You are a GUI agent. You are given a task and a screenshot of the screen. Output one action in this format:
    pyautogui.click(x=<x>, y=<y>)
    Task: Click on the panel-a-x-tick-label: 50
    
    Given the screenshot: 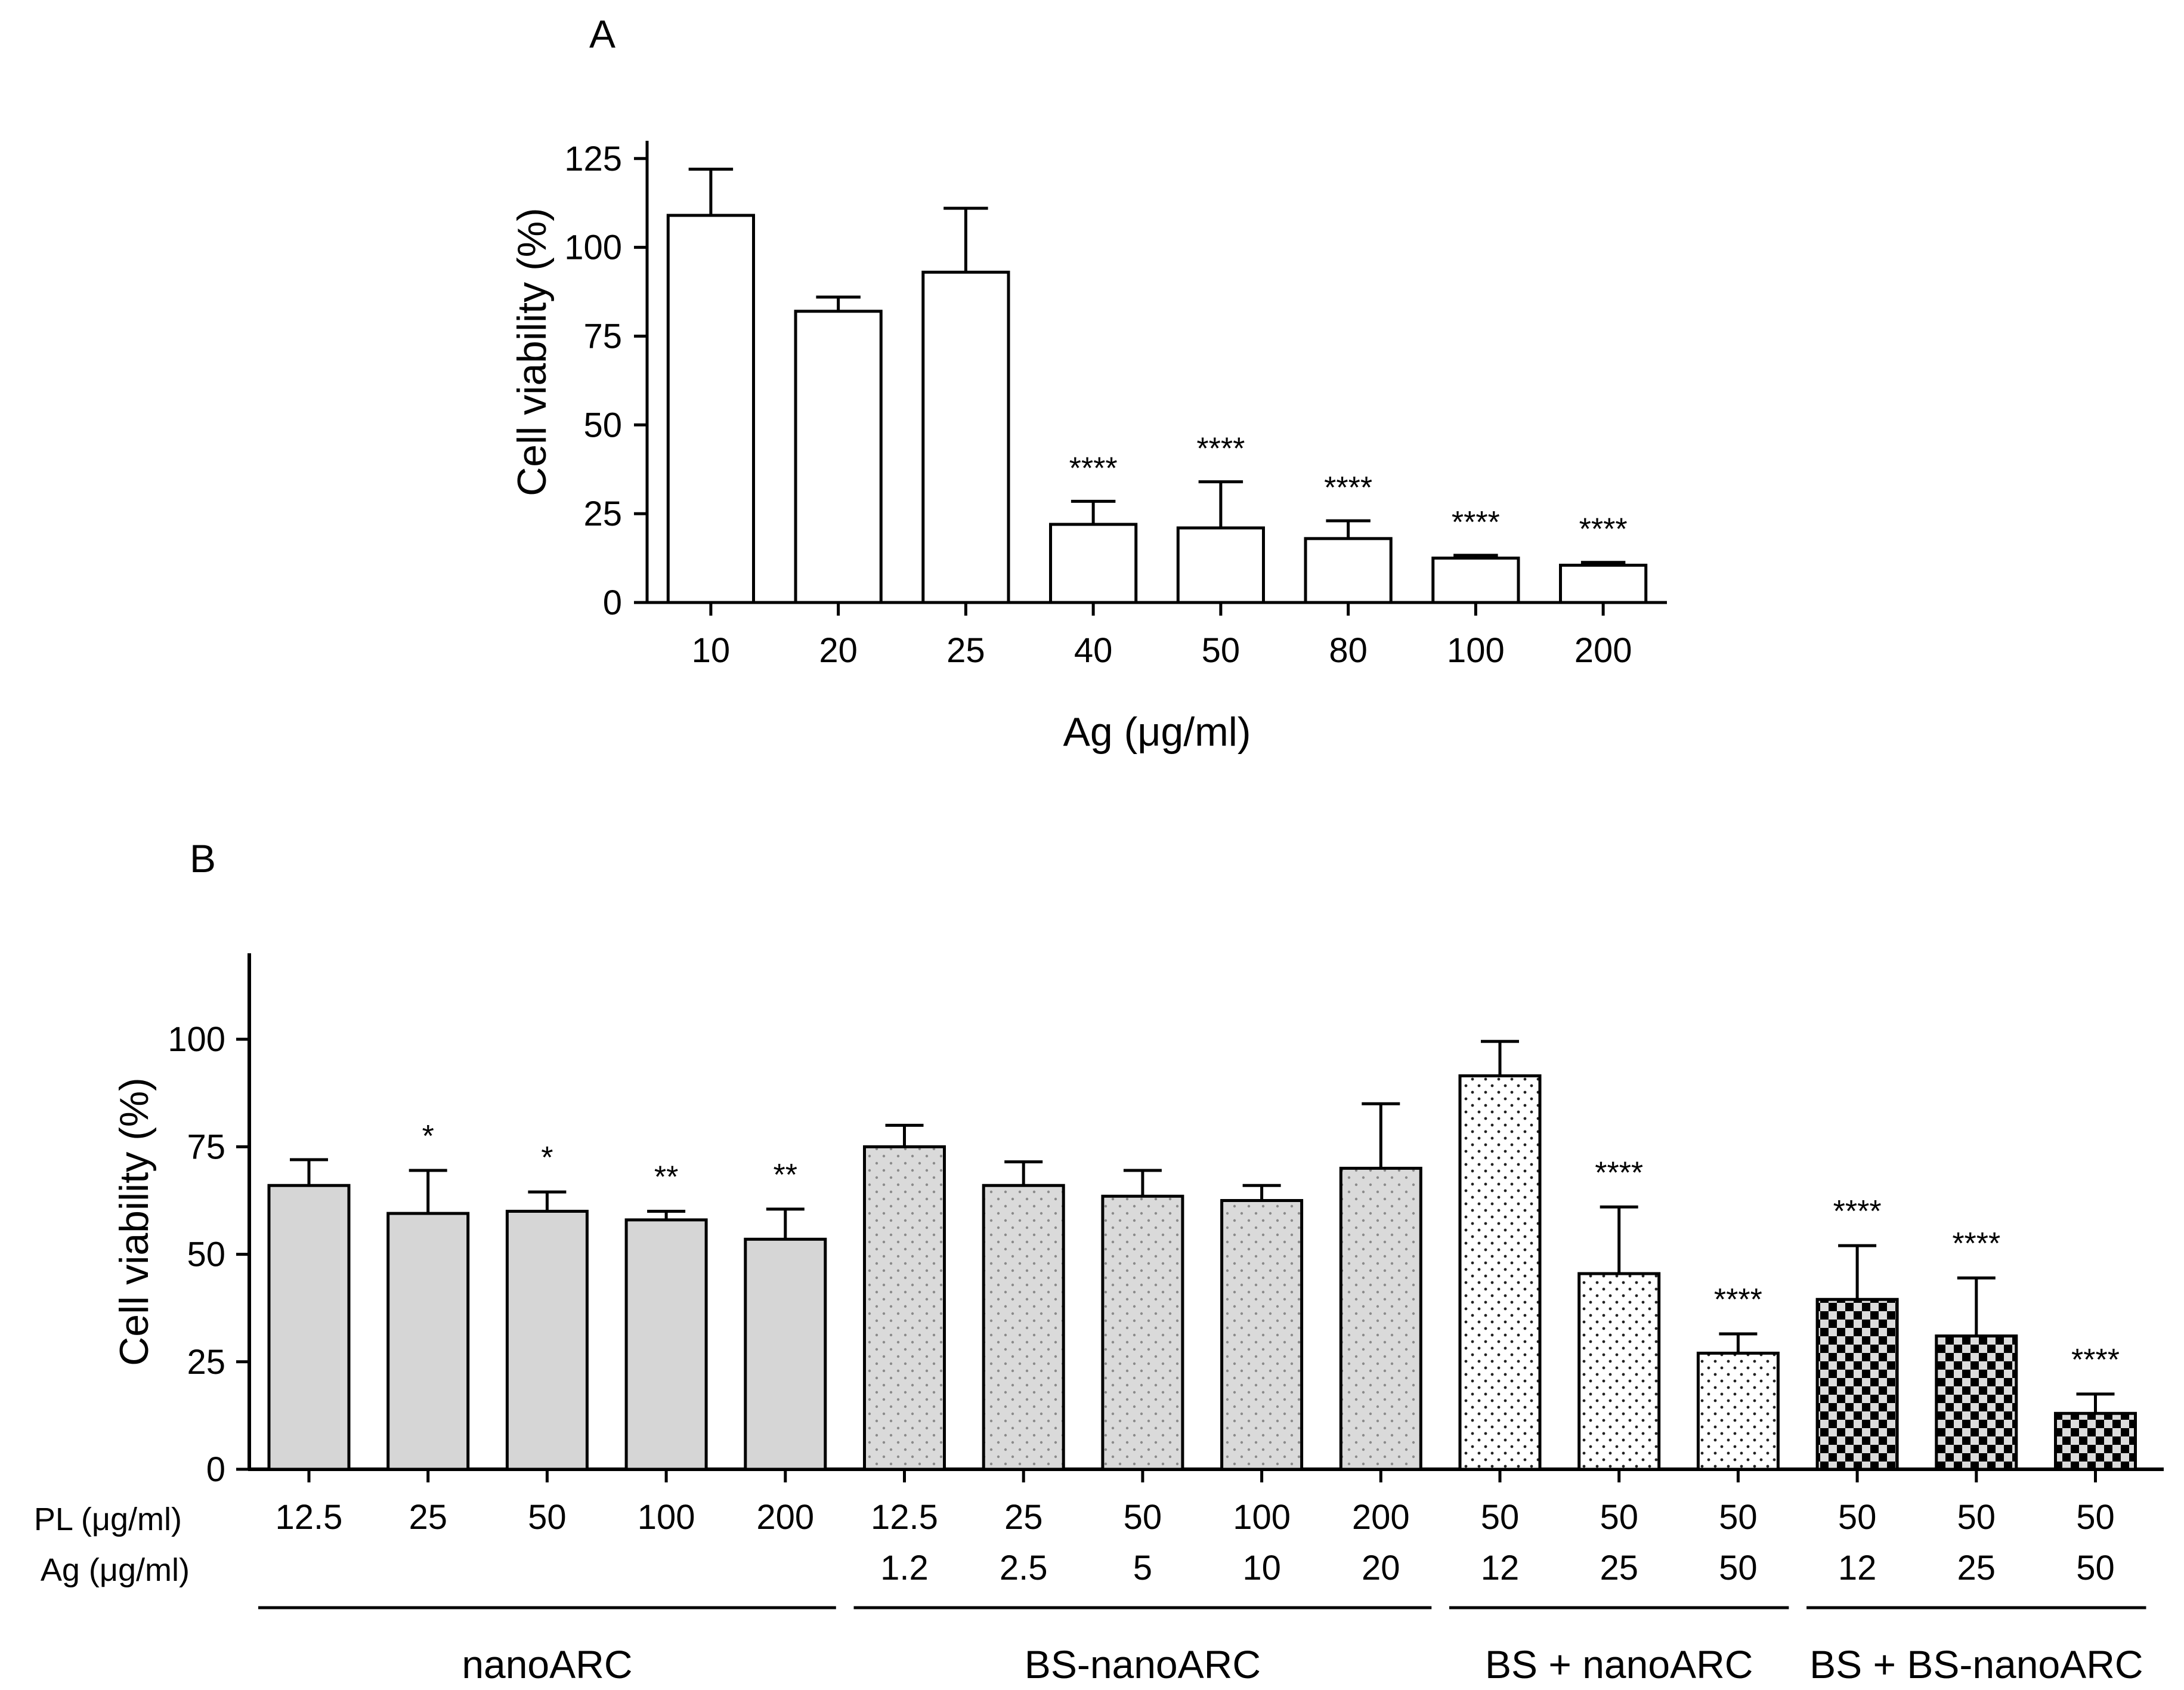 What is the action you would take?
    pyautogui.click(x=1222, y=651)
    